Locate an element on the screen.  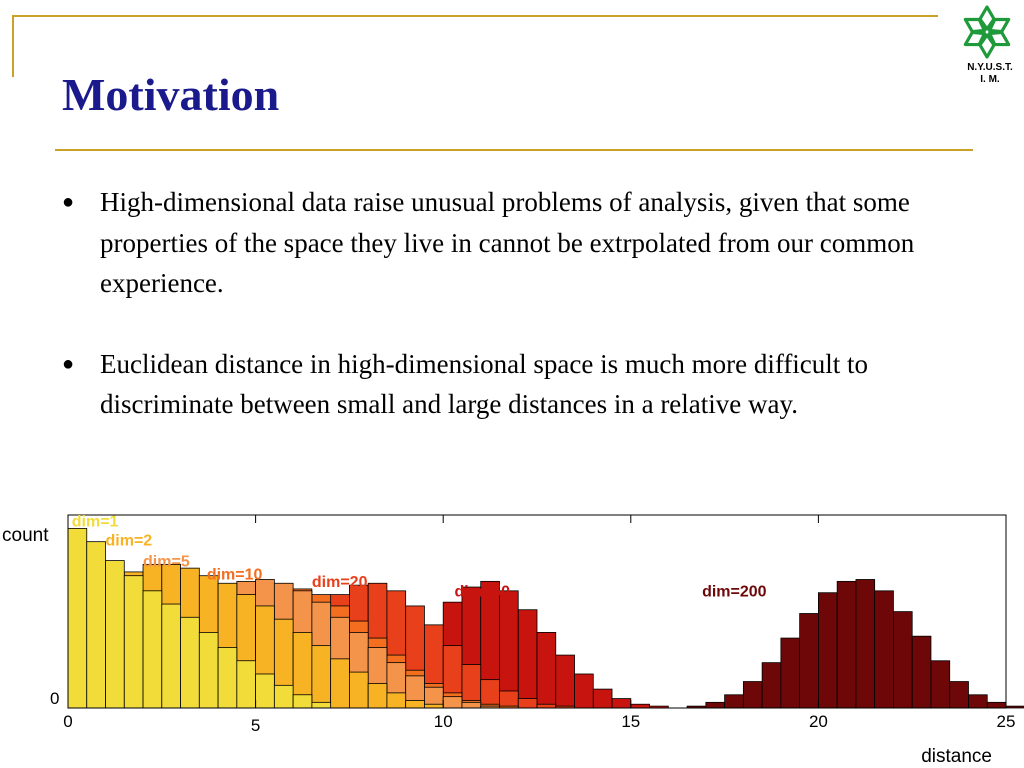
x-tick-label: 25 is located at coordinates (1006, 721).